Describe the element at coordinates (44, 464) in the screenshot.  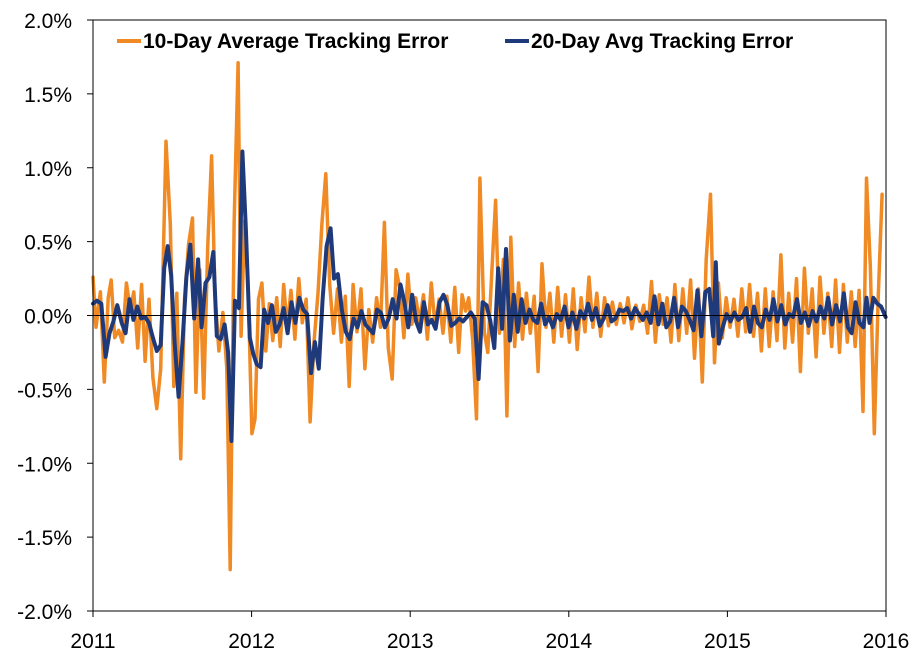
I see `y-tick-label: -1.0%` at that location.